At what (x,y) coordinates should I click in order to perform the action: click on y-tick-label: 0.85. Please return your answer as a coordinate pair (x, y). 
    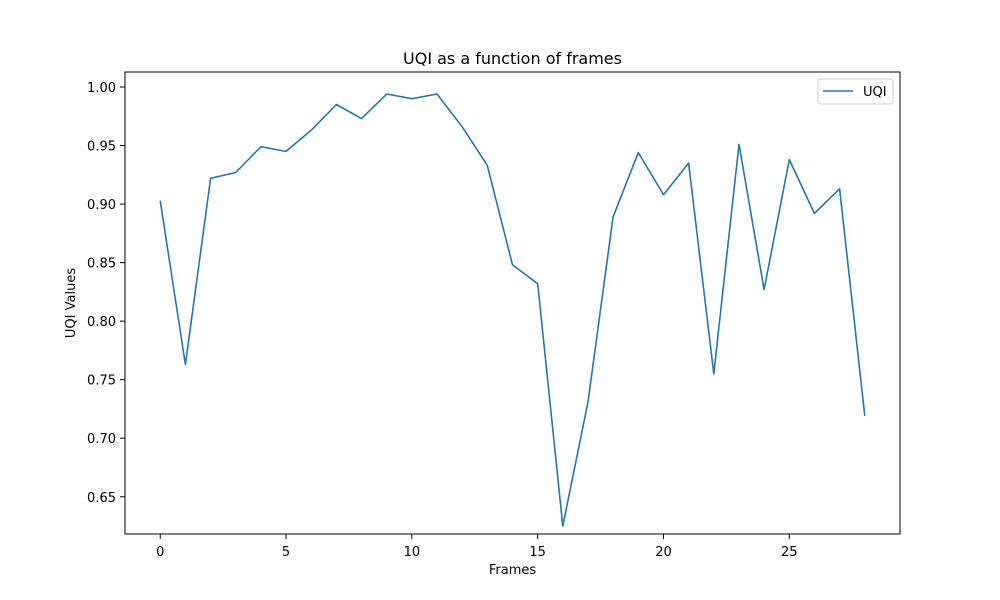
    Looking at the image, I should click on (101, 264).